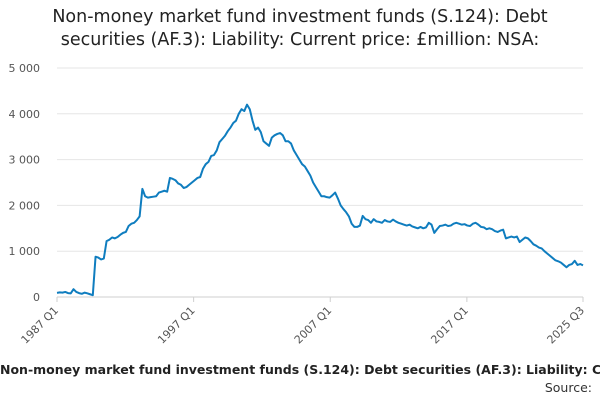 This screenshot has width=600, height=400. What do you see at coordinates (25, 160) in the screenshot?
I see `y-tick-label: 3 000` at bounding box center [25, 160].